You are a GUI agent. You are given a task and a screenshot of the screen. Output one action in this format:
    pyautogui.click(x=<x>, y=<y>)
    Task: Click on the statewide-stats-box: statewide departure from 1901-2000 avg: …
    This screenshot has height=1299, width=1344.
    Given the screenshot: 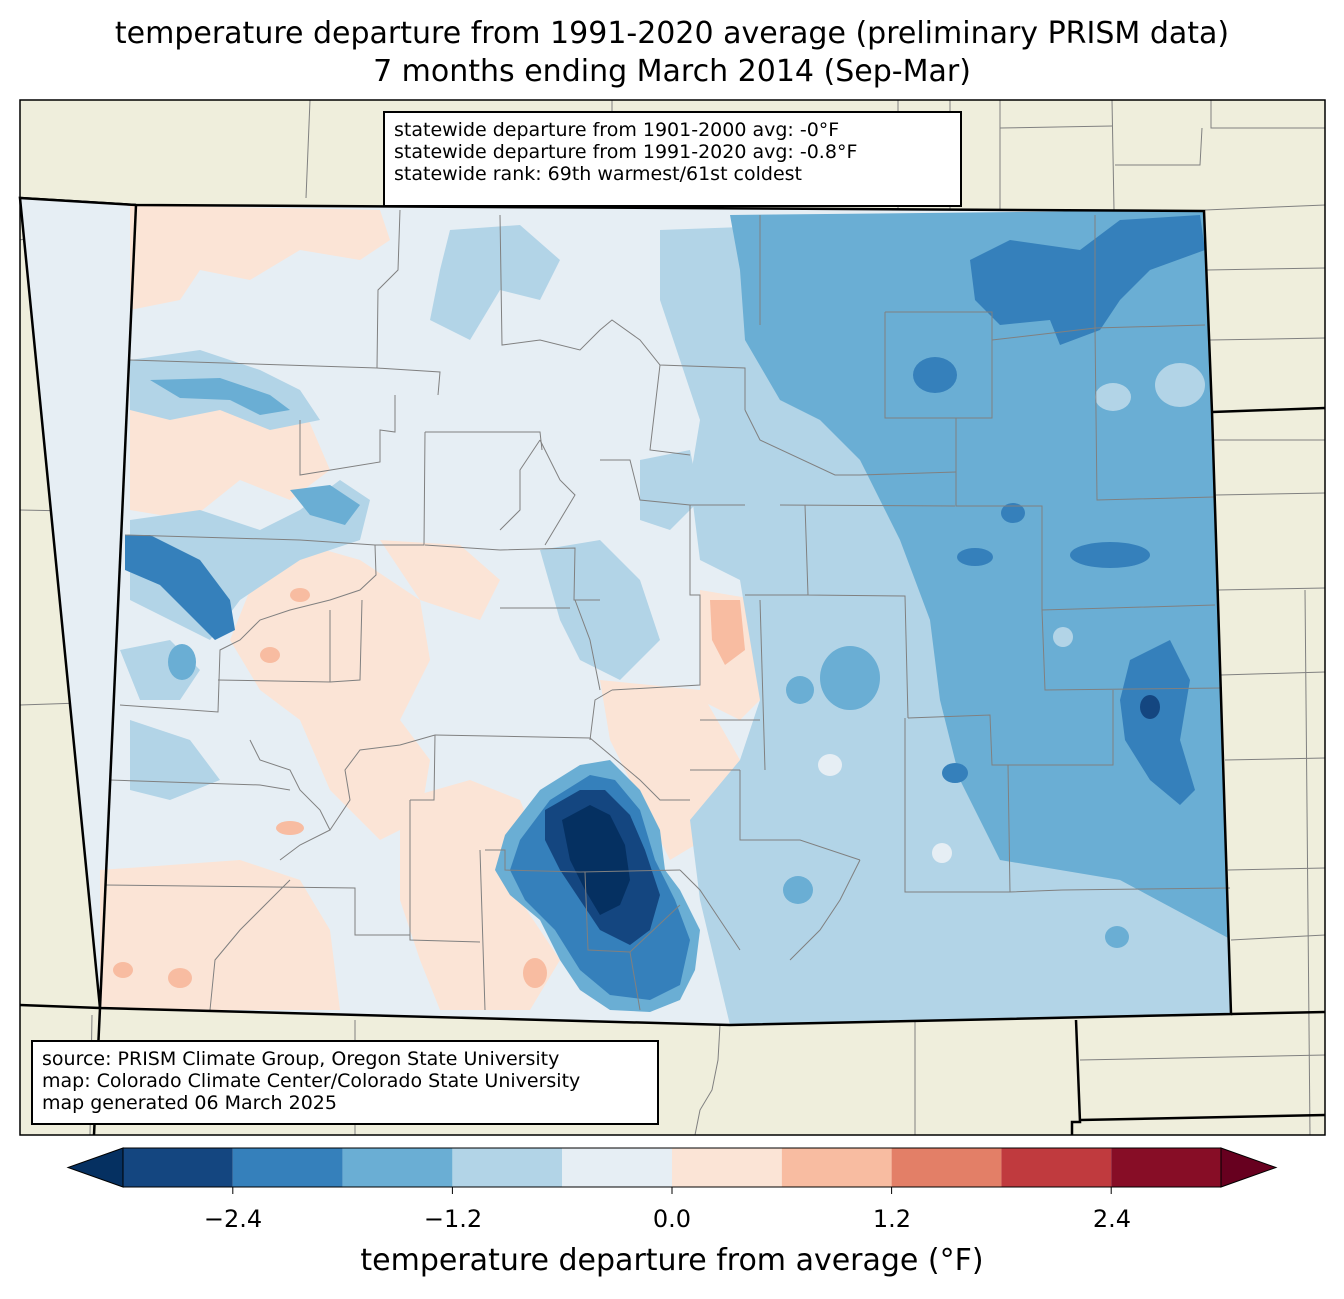 What is the action you would take?
    pyautogui.click(x=672, y=159)
    